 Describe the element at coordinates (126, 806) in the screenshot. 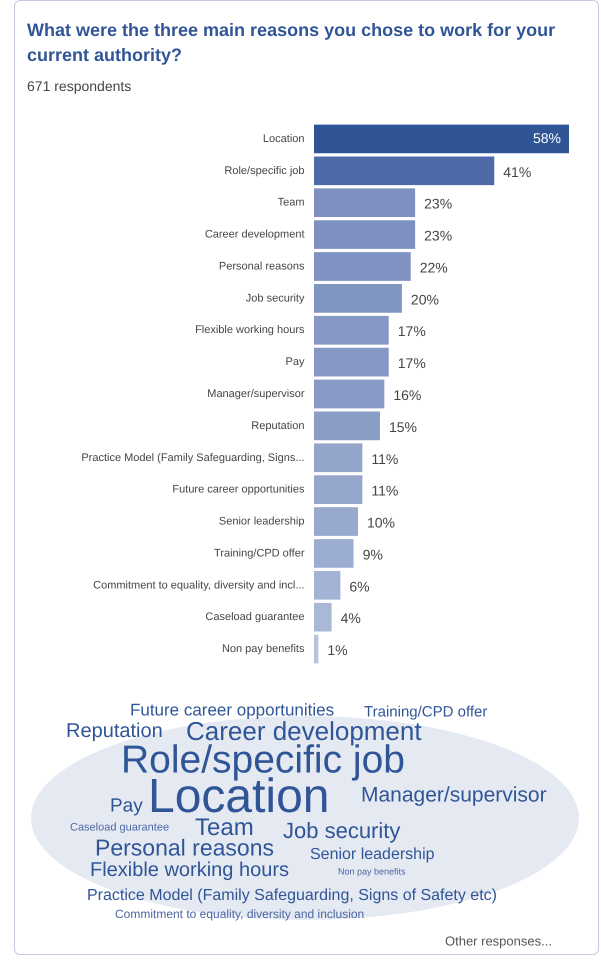

I see `text: Pay` at that location.